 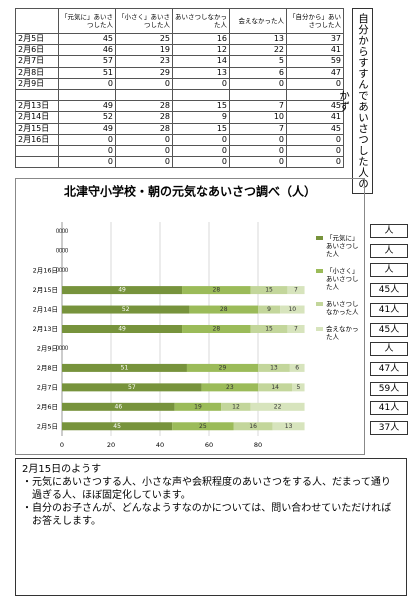 I want to click on data-label: 46, so click(x=119, y=406).